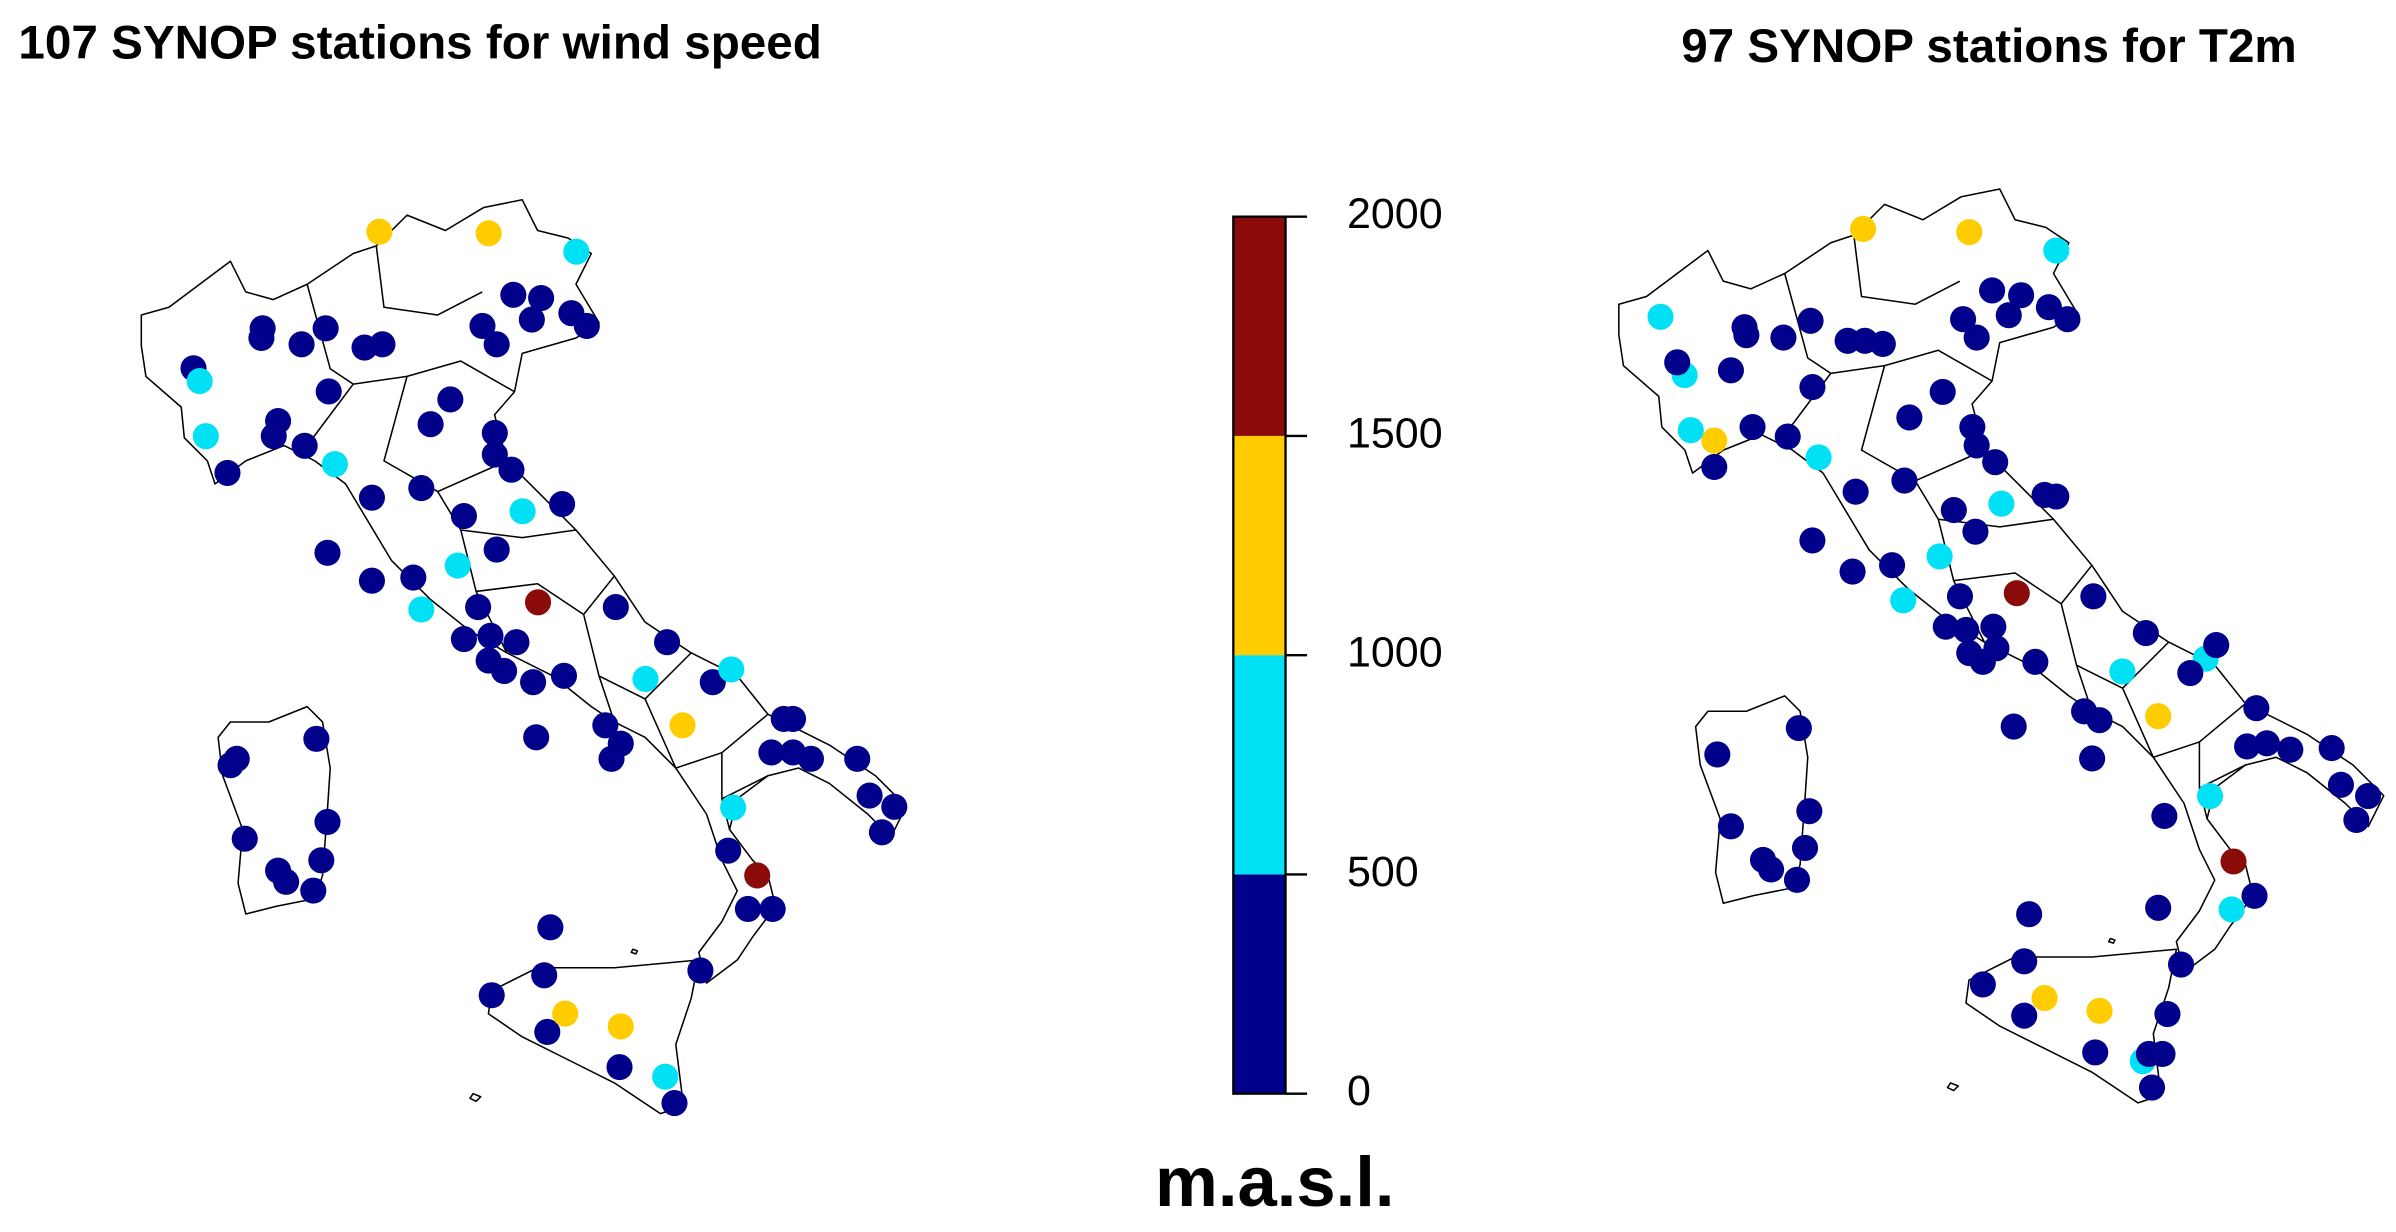 This screenshot has height=1232, width=2396. I want to click on colorbar-tick-label: 0, so click(1359, 1091).